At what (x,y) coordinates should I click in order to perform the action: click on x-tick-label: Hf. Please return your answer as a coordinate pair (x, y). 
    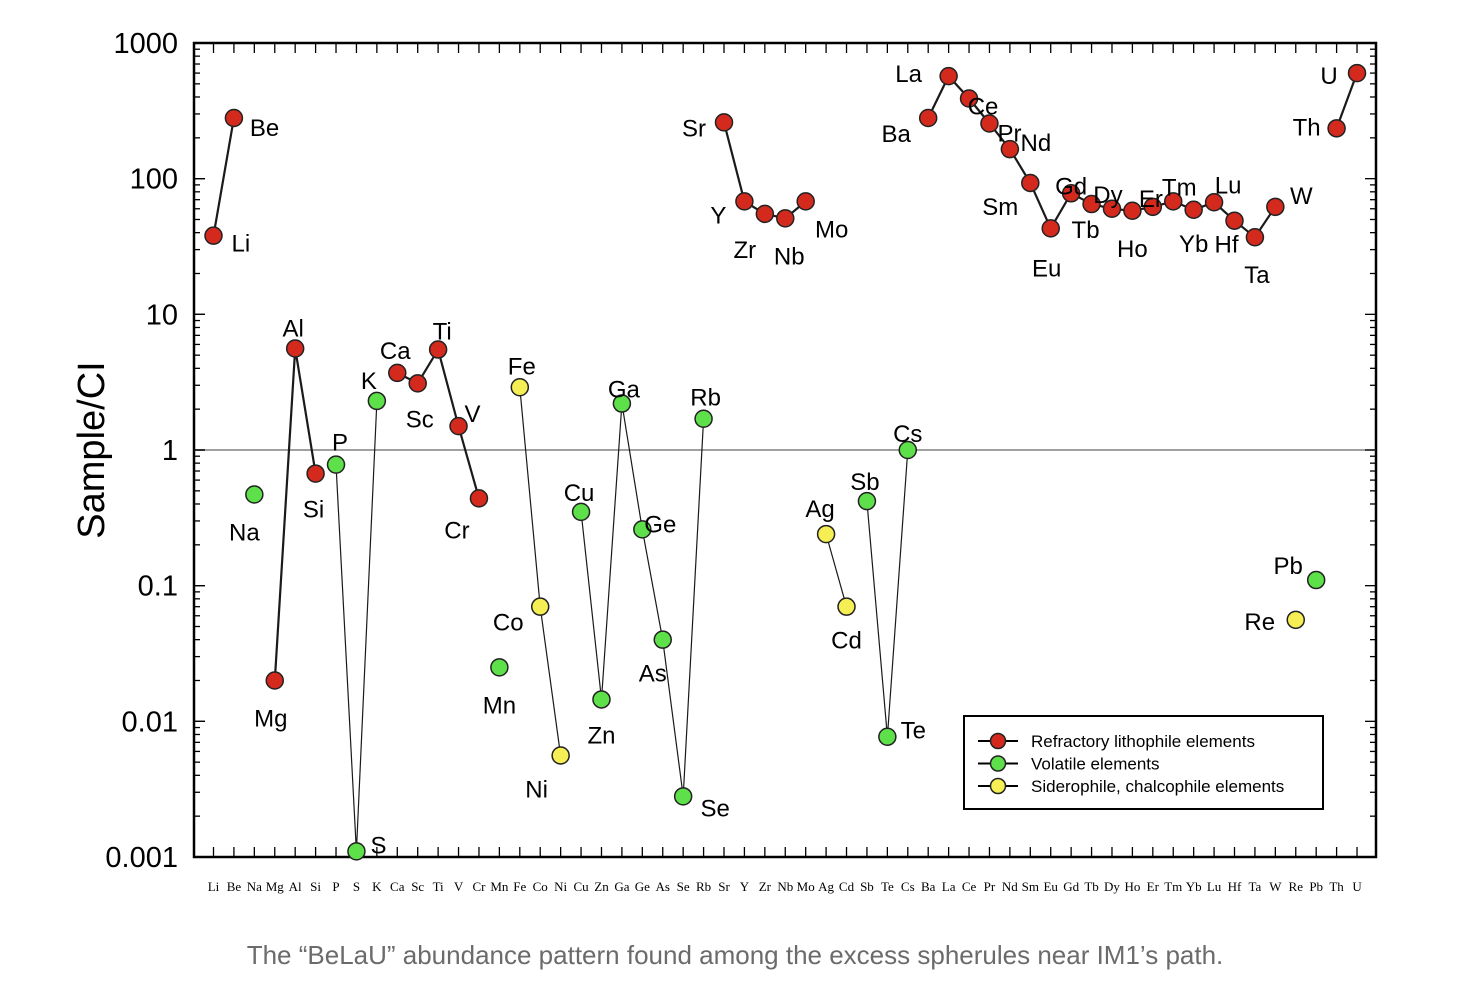
    Looking at the image, I should click on (1235, 886).